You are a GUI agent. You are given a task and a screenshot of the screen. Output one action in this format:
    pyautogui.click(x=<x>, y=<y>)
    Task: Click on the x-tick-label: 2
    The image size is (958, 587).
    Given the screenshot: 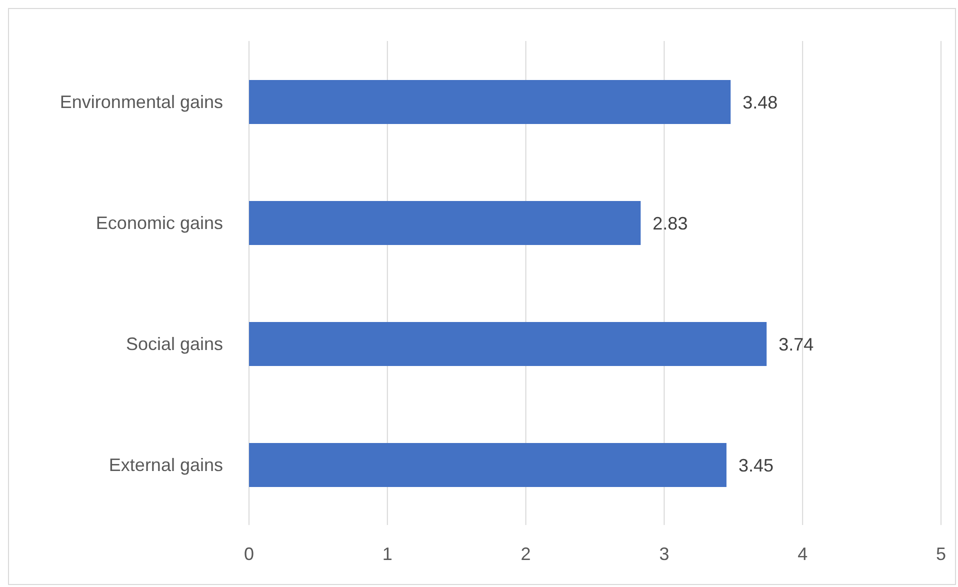 What is the action you would take?
    pyautogui.click(x=525, y=554)
    